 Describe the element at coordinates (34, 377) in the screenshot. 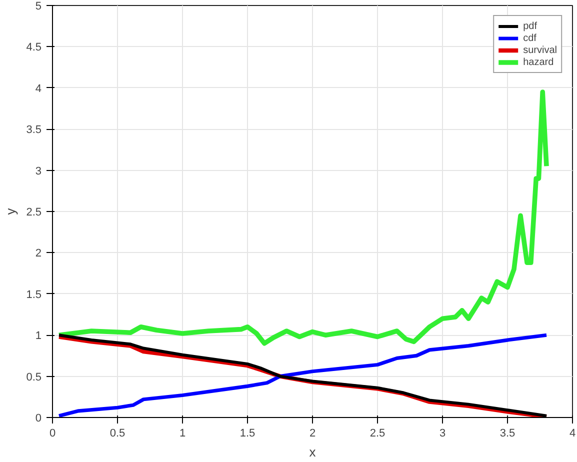

I see `y-tick-label: 0.5` at that location.